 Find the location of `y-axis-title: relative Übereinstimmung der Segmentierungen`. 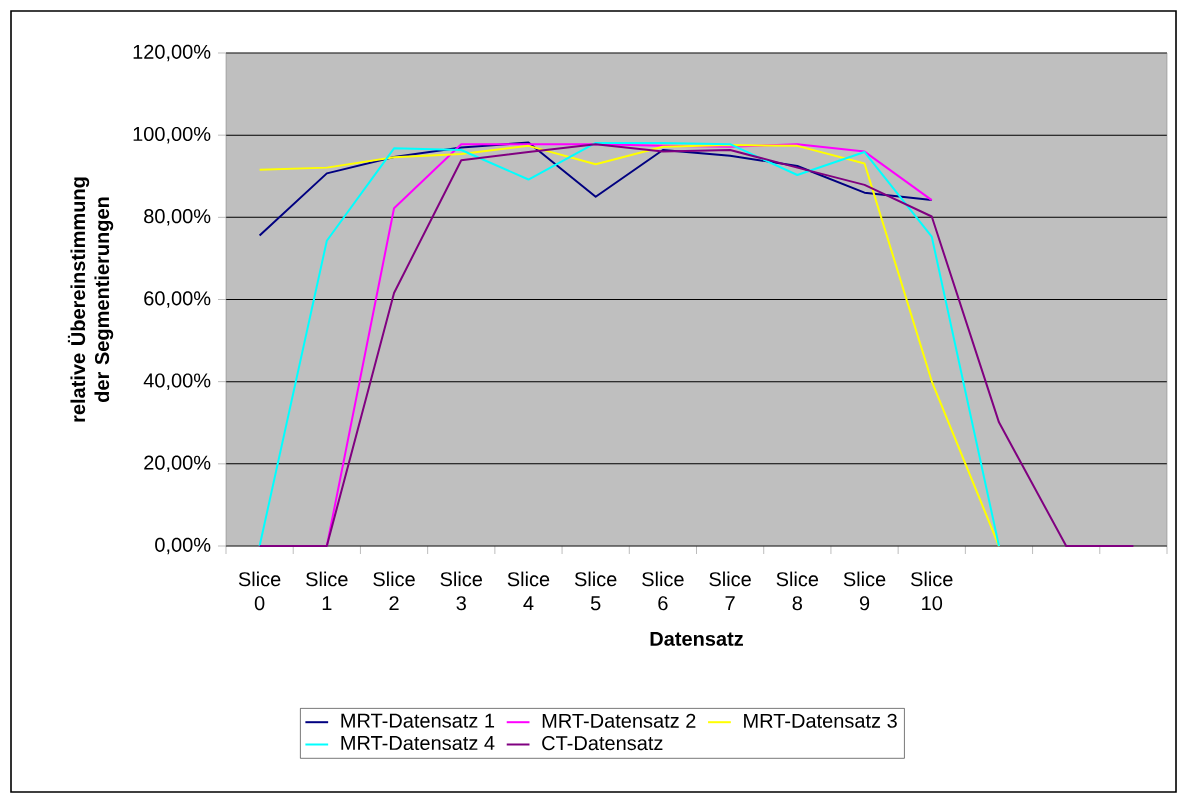

y-axis-title: relative Übereinstimmung der Segmentierungen is located at coordinates (90, 299).